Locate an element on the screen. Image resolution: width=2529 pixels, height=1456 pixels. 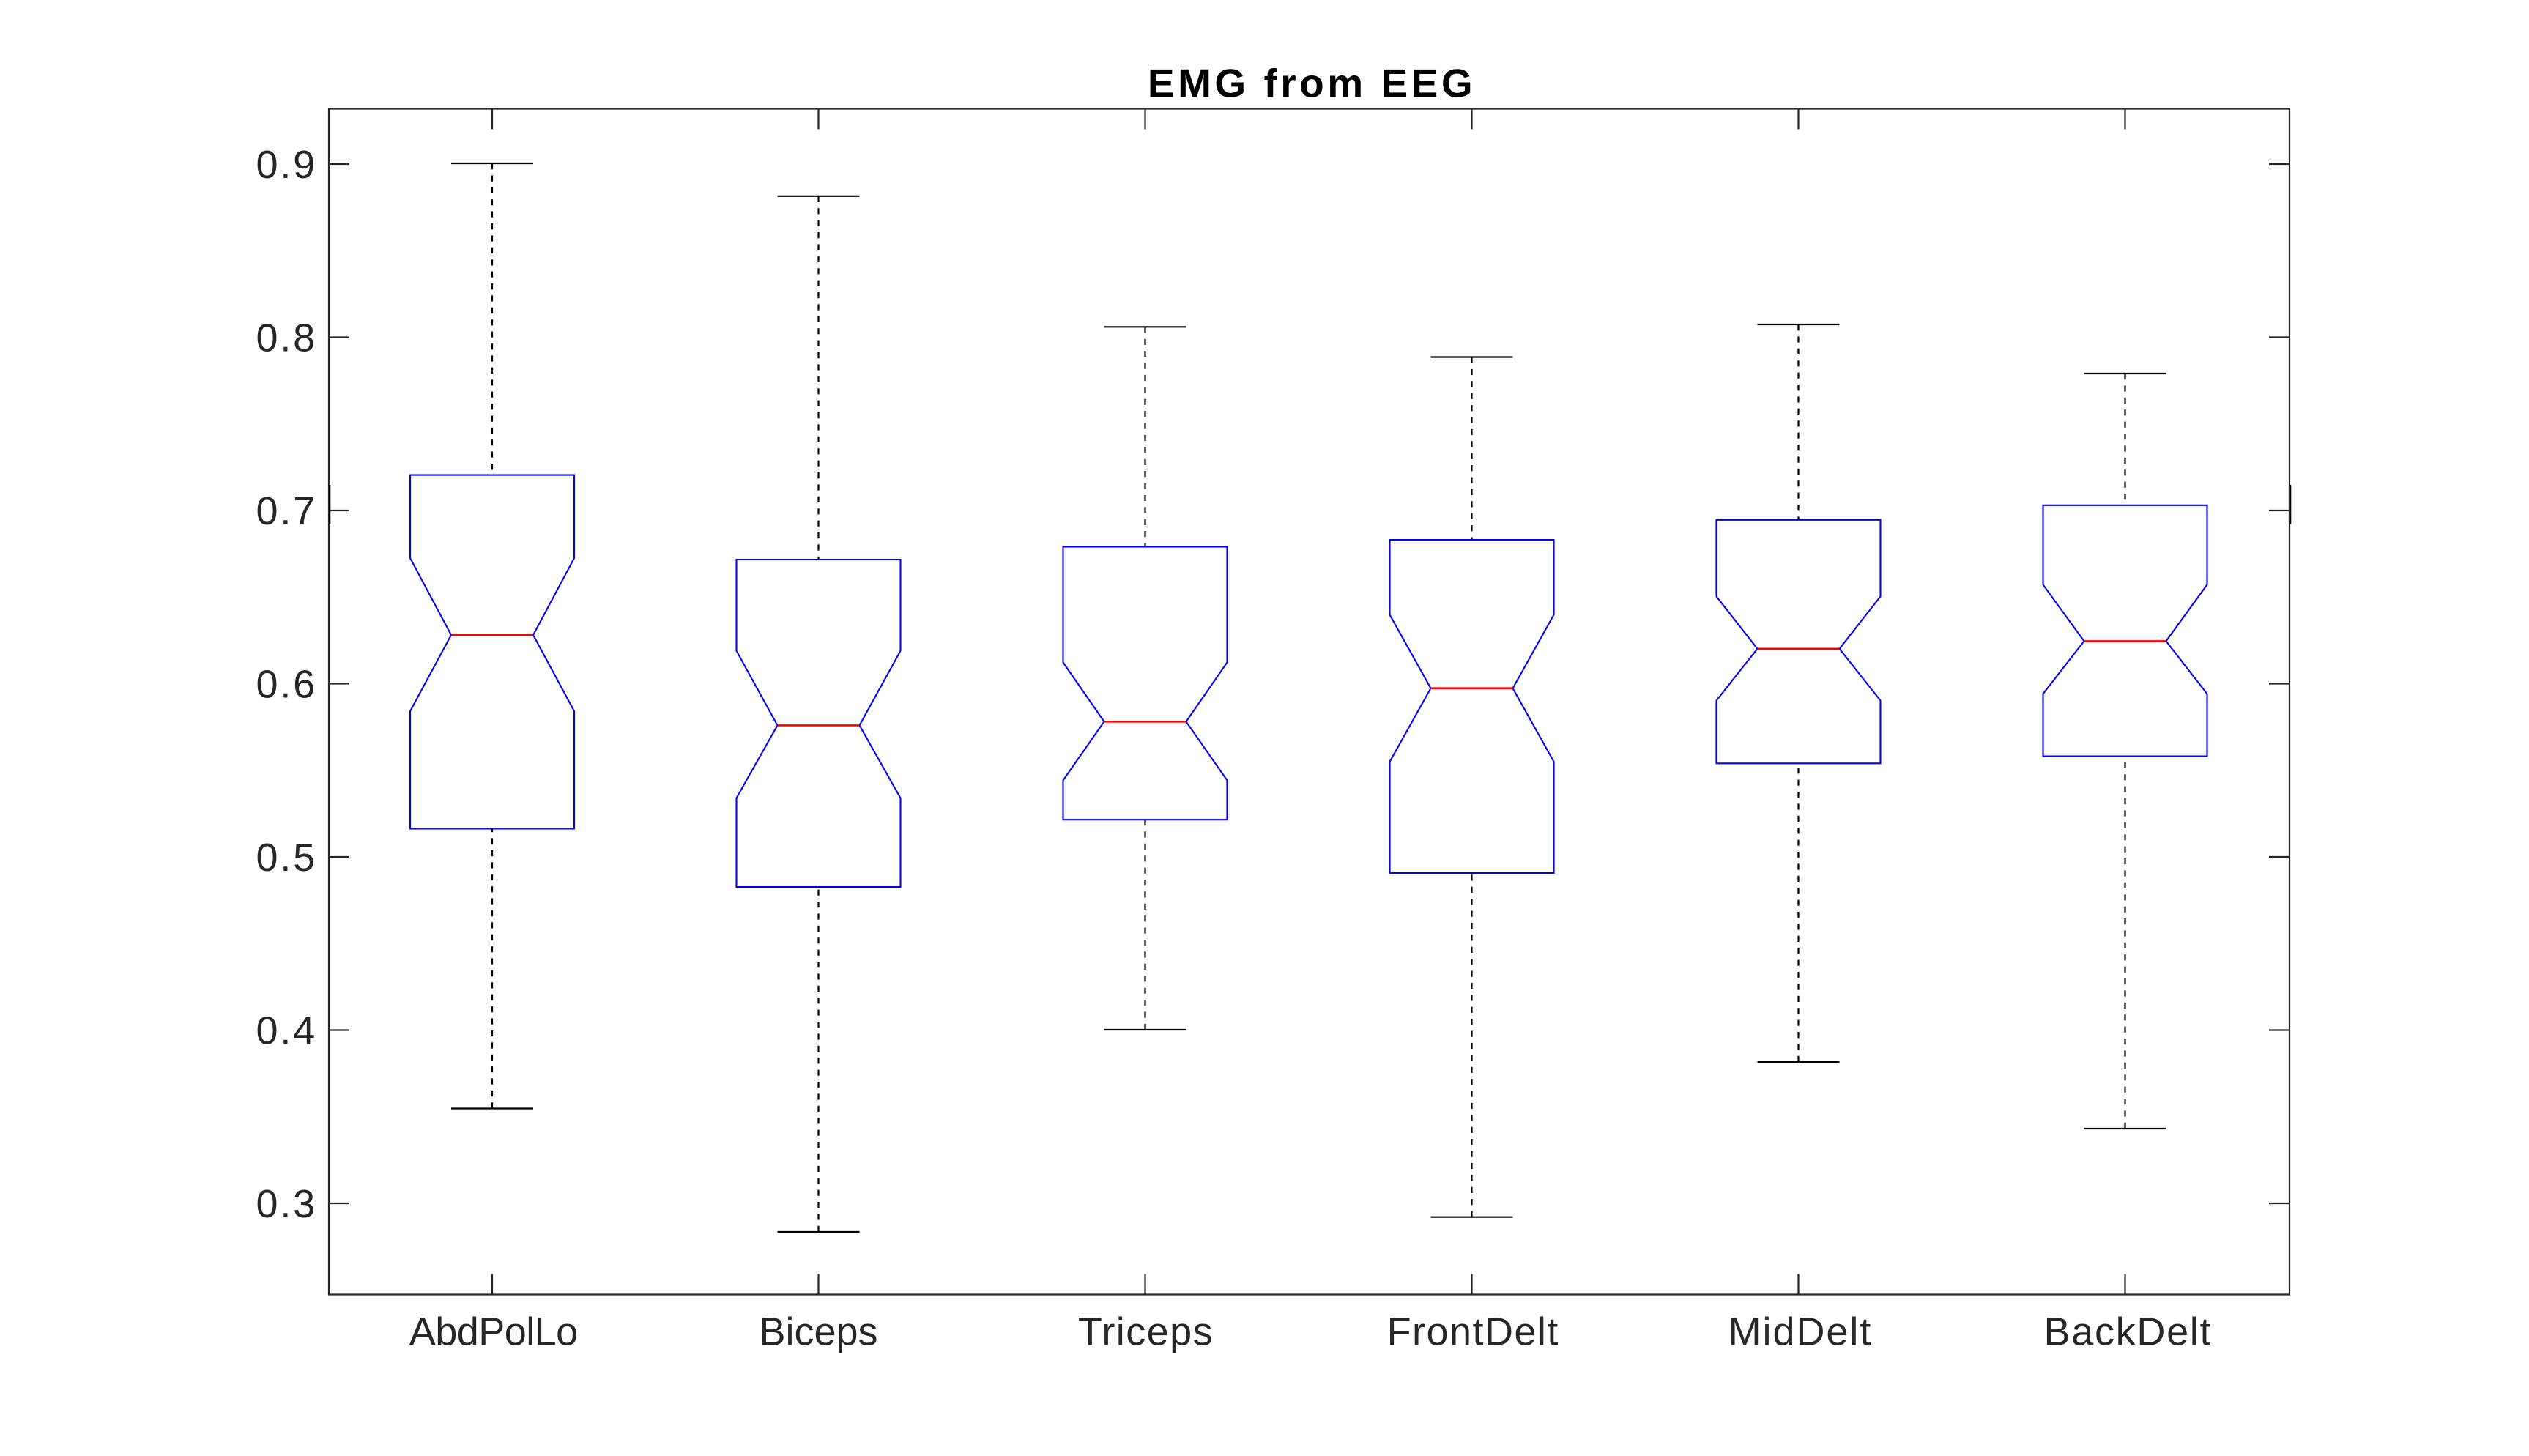
svg-text: FrontDelt is located at coordinates (1473, 1332).